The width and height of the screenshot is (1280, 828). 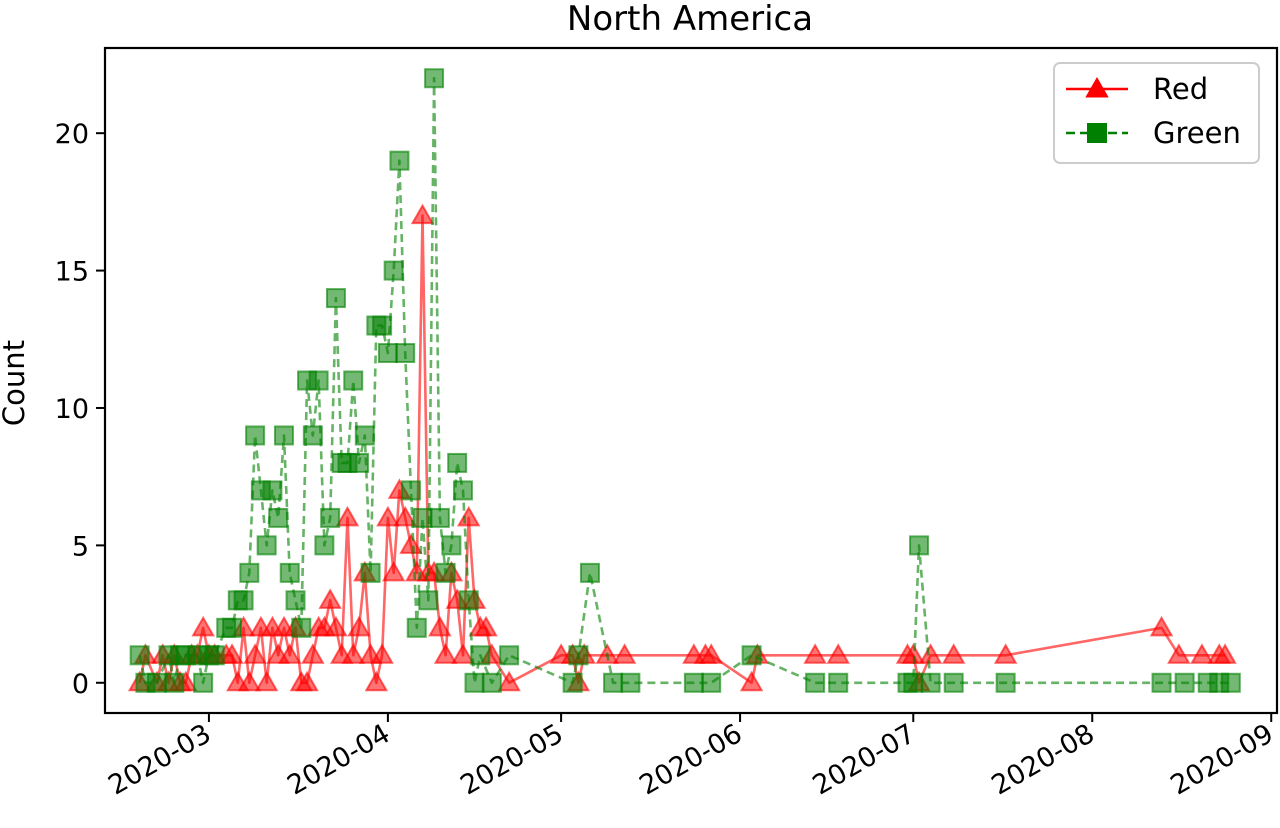 I want to click on x-tick-label: 2020-08, so click(x=1043, y=759).